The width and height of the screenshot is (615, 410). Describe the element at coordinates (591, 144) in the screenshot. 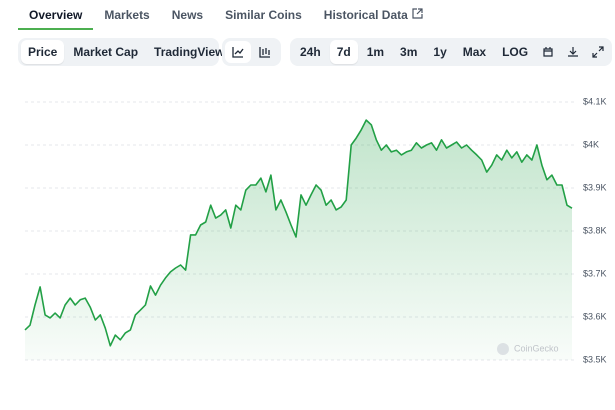

I see `y-tick-label: $4K` at that location.